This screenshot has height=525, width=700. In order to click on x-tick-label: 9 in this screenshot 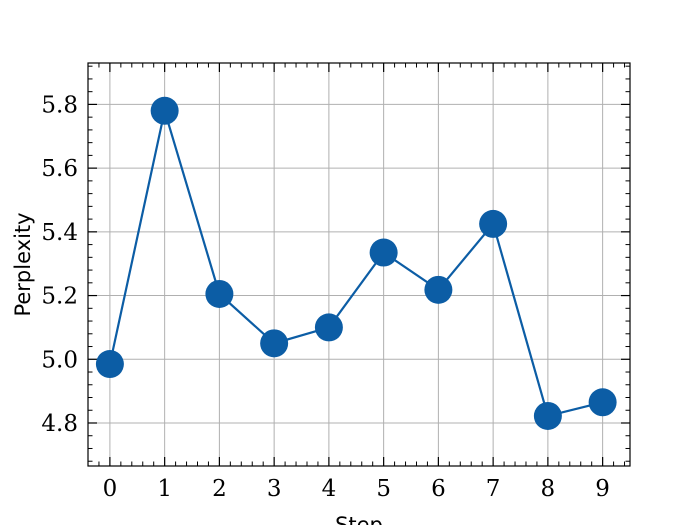, I will do `click(602, 489)`.